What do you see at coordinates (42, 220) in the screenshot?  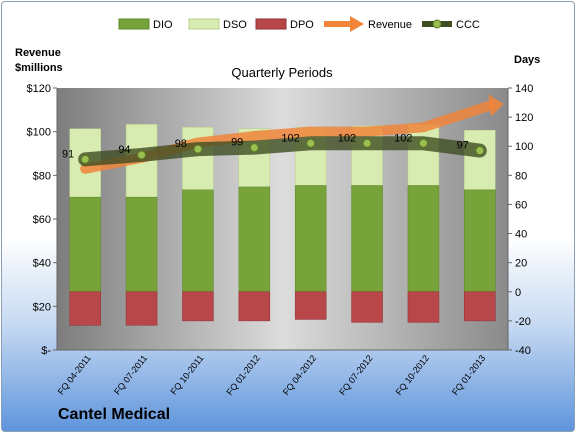 I see `left-tick-label-3: $60` at bounding box center [42, 220].